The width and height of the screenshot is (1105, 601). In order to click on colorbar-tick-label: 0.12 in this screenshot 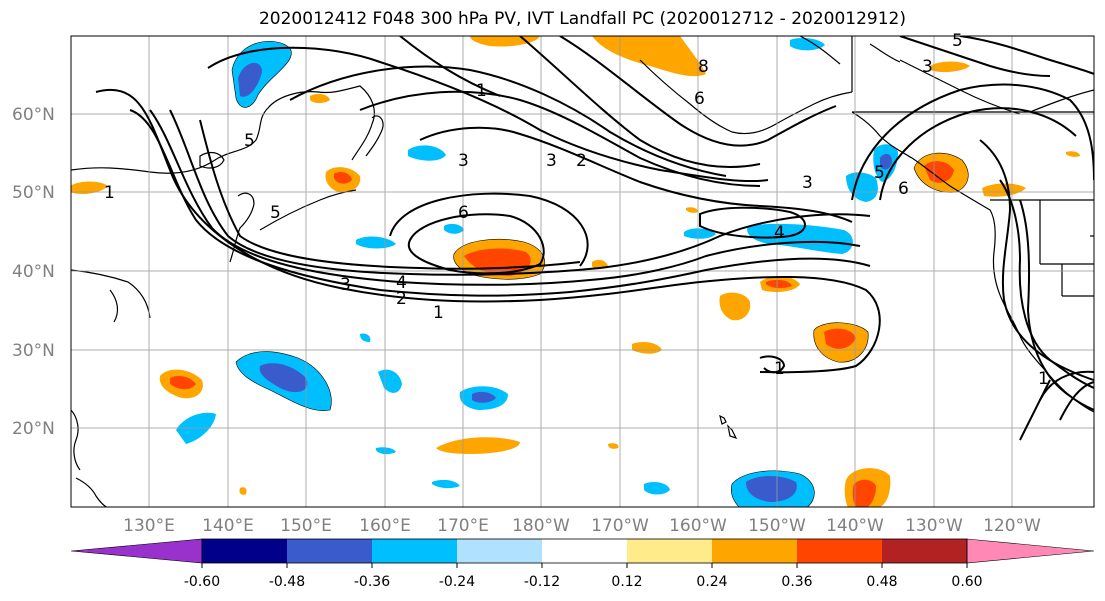, I will do `click(626, 582)`.